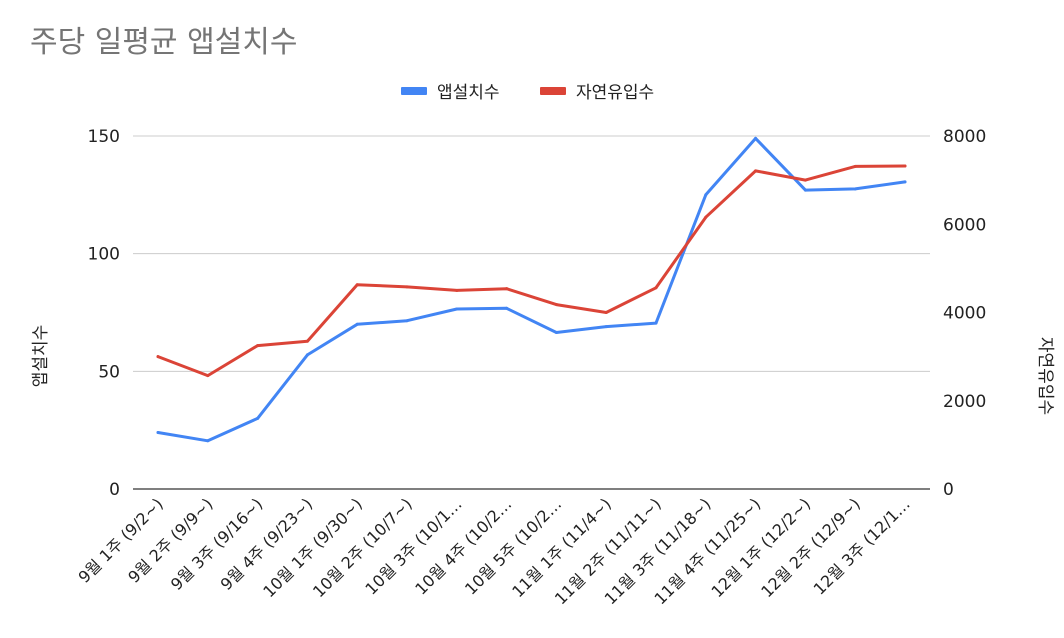 This screenshot has width=1064, height=638. I want to click on x-tick-label: 9월 4주 (9/23~), so click(267, 544).